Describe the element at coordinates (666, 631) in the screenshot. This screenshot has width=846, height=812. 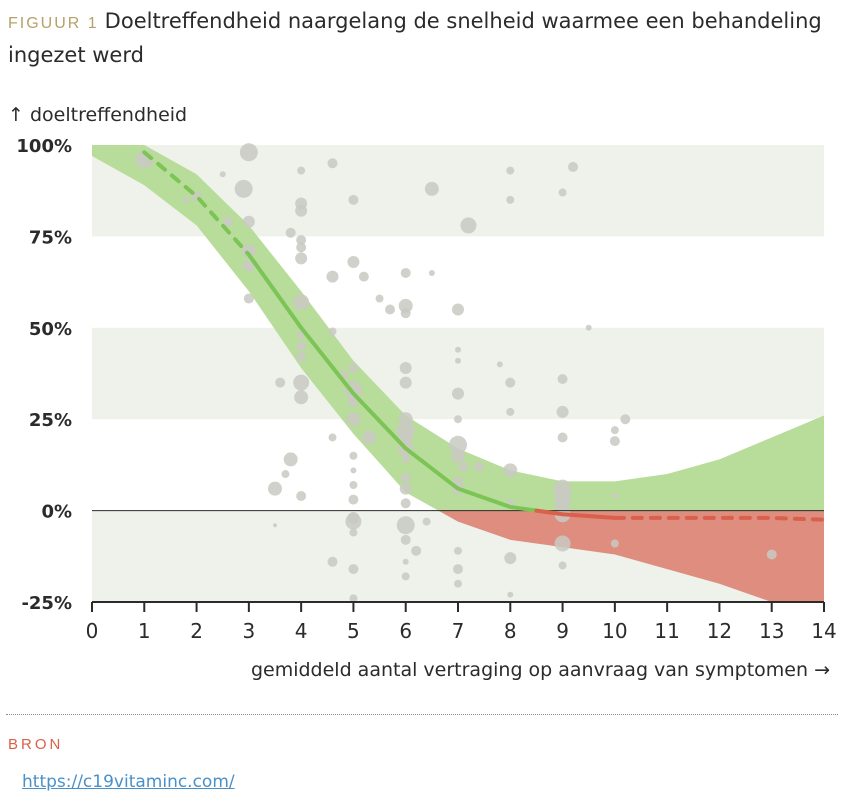
I see `x-tick-label: 11` at that location.